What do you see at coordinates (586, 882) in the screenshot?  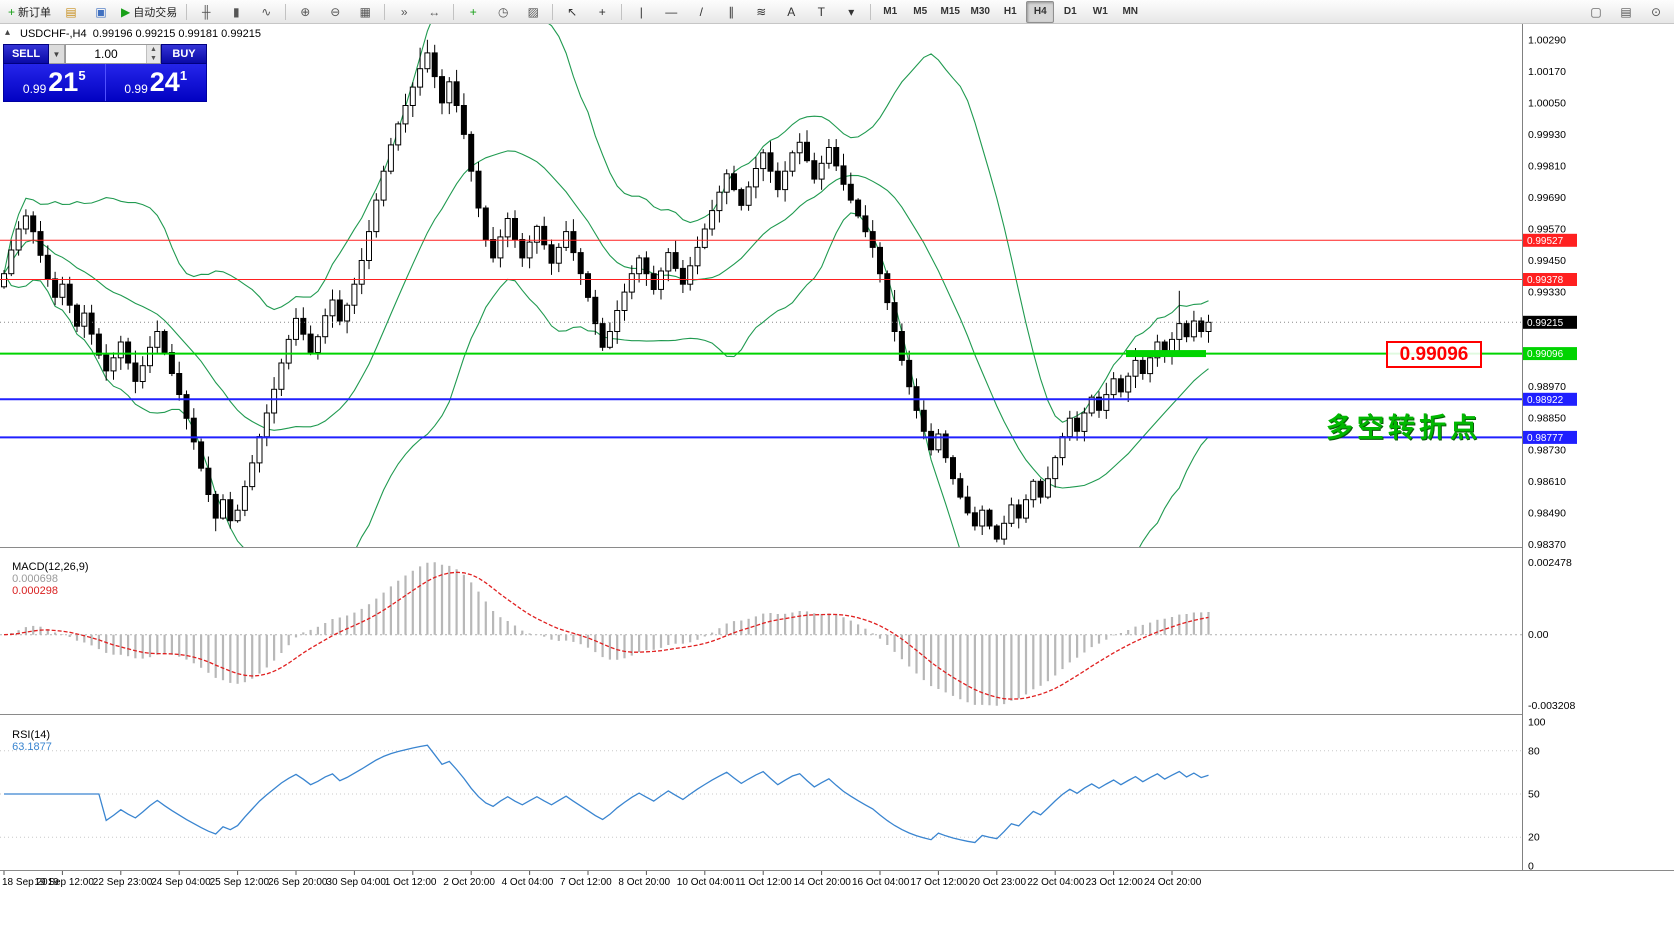 I see `svg-text: 7 Oct 12:00` at bounding box center [586, 882].